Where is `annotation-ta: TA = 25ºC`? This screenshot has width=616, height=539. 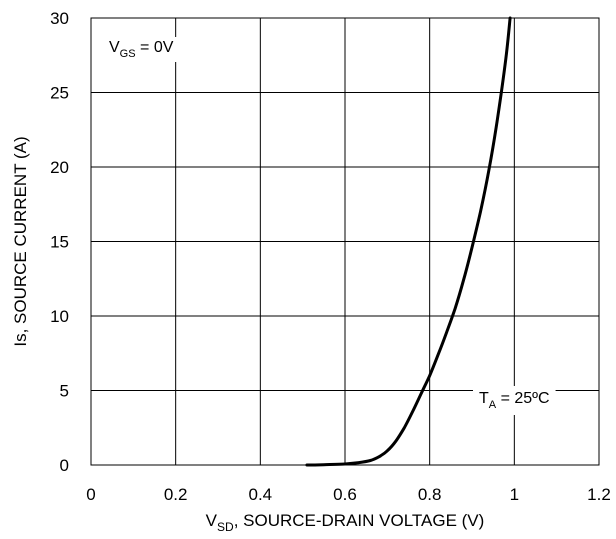 annotation-ta: TA = 25ºC is located at coordinates (514, 400).